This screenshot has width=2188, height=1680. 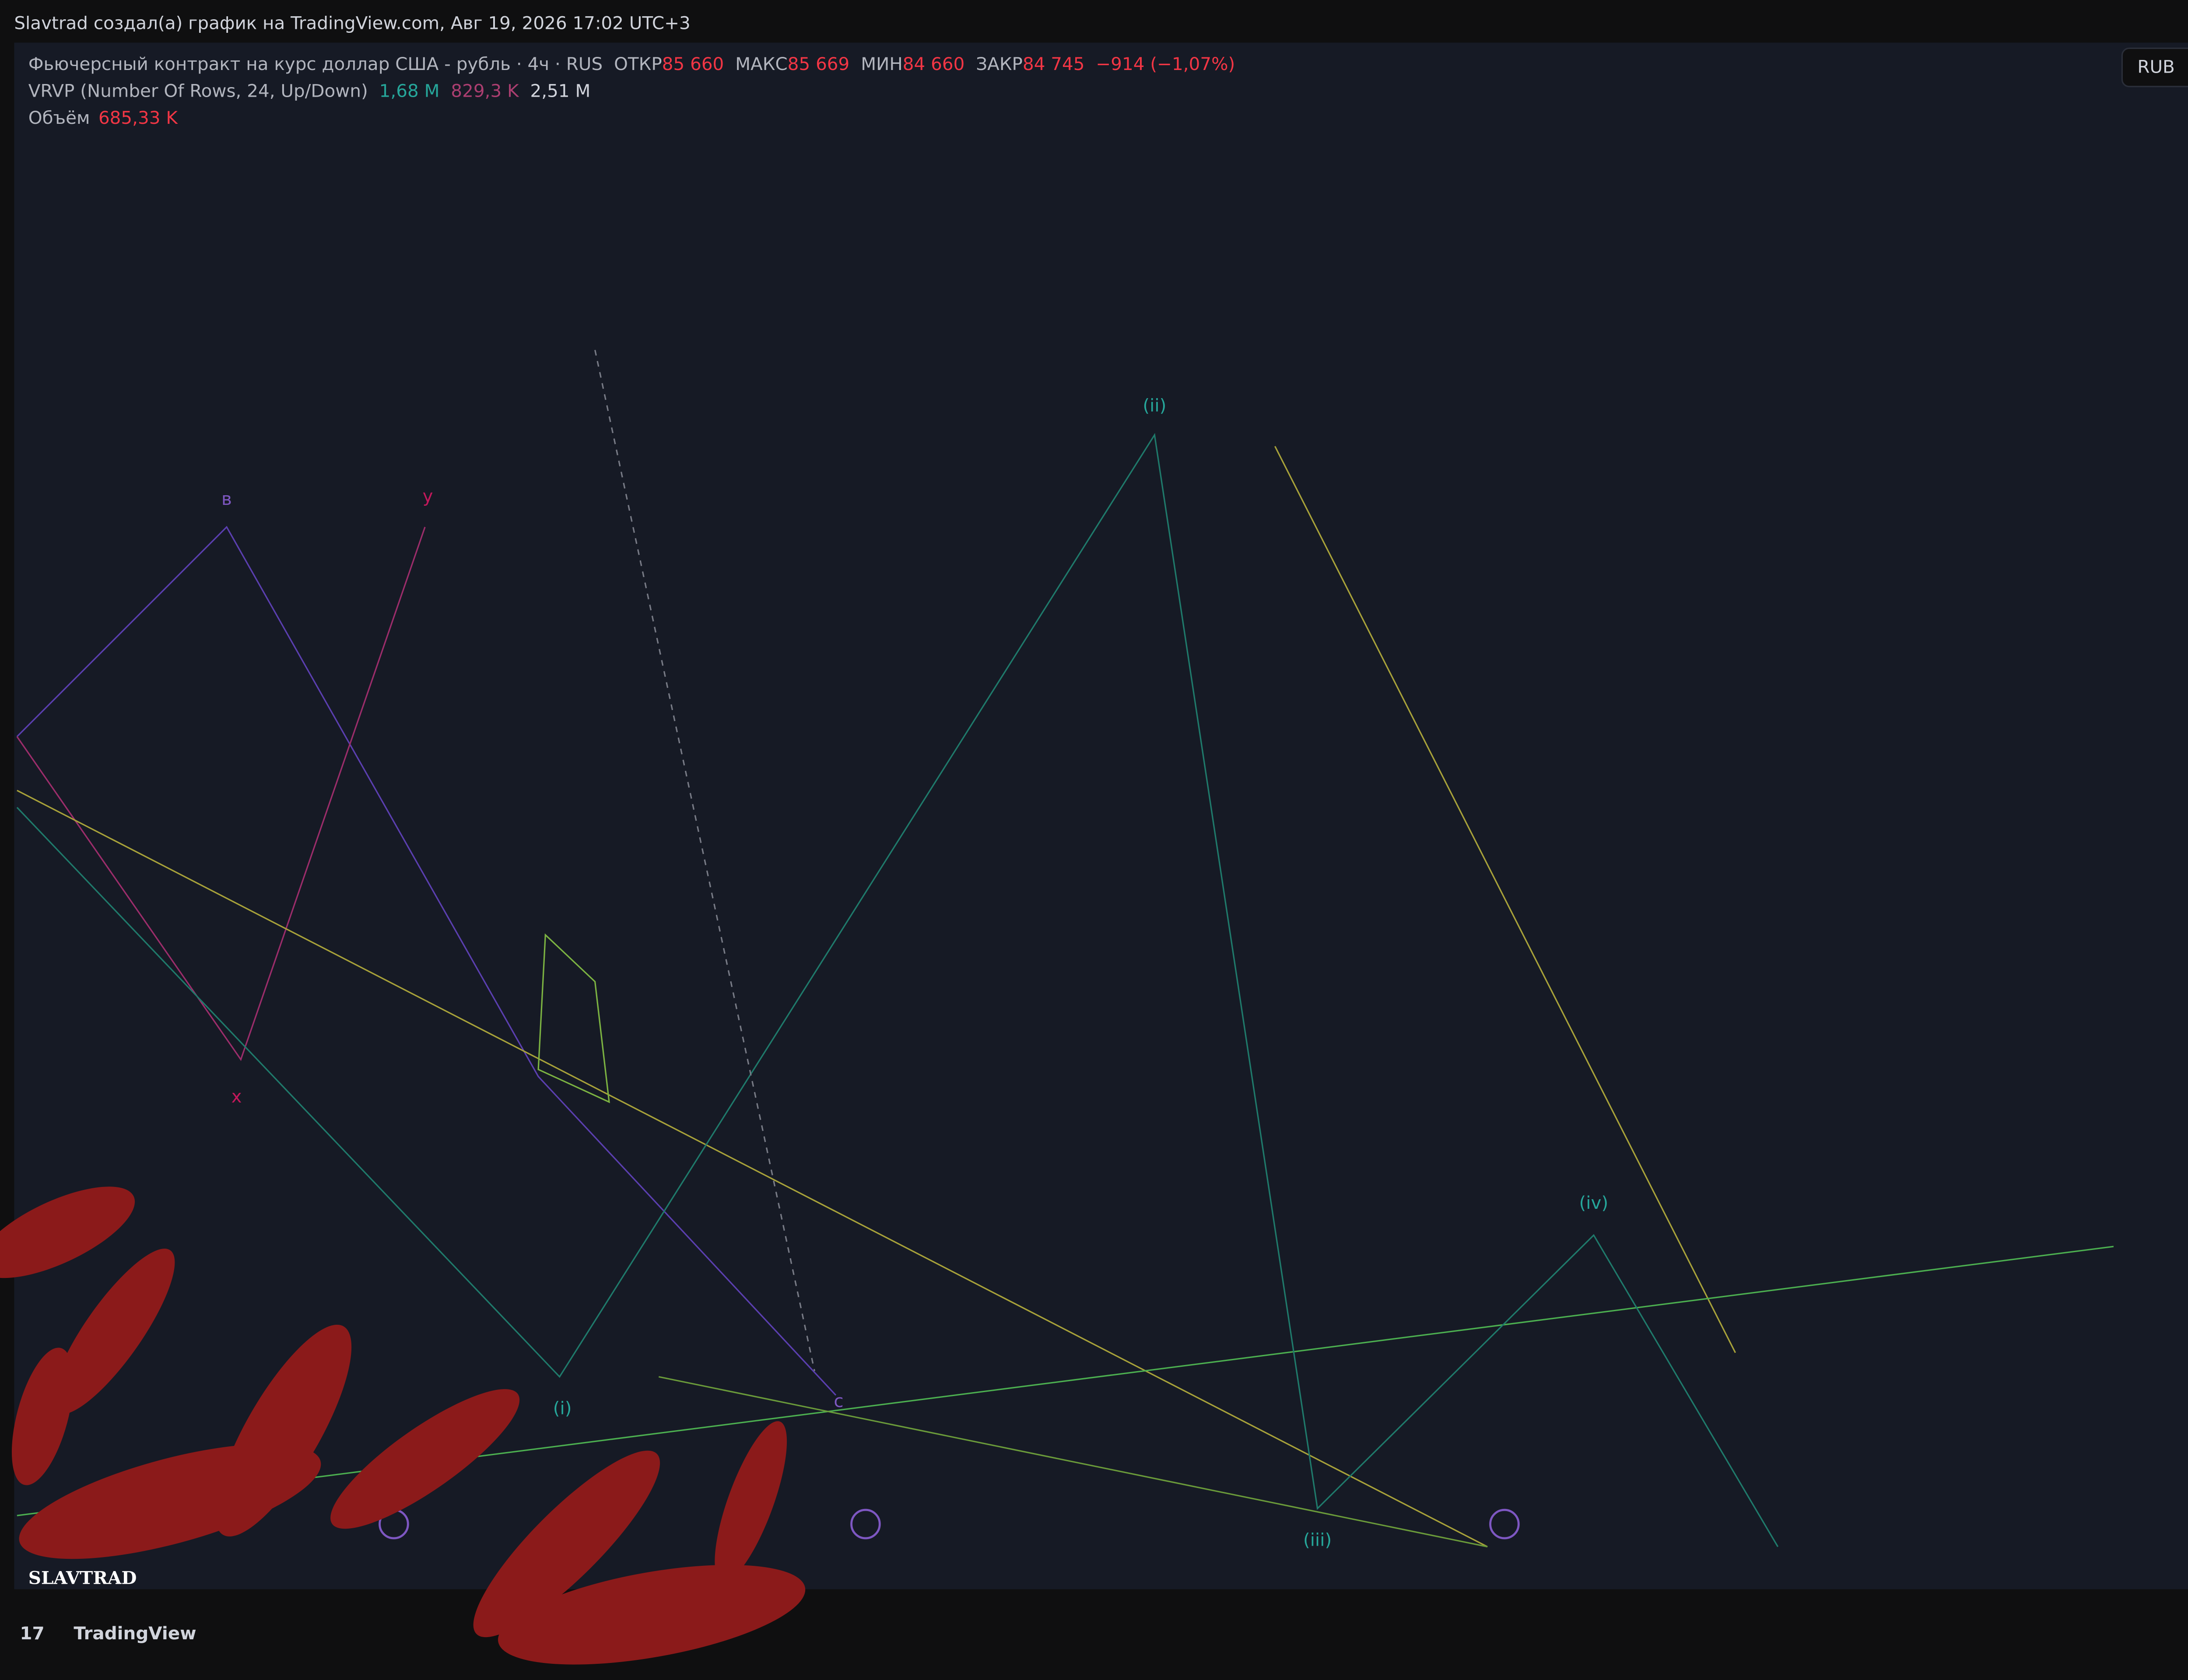 What do you see at coordinates (562, 1407) in the screenshot?
I see `wave-label: (i)` at bounding box center [562, 1407].